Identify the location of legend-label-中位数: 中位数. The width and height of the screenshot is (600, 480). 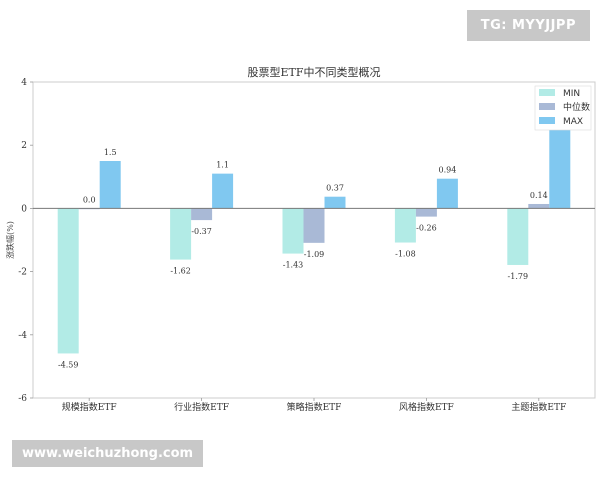
(576, 107).